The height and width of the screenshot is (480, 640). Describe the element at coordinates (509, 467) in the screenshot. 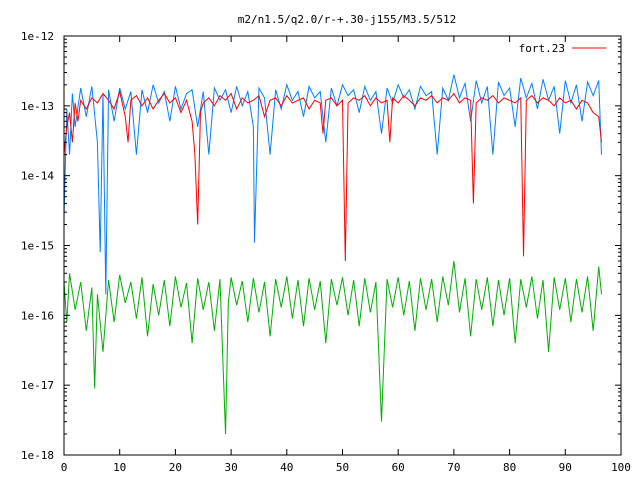

I see `x-tick-label: 80` at that location.